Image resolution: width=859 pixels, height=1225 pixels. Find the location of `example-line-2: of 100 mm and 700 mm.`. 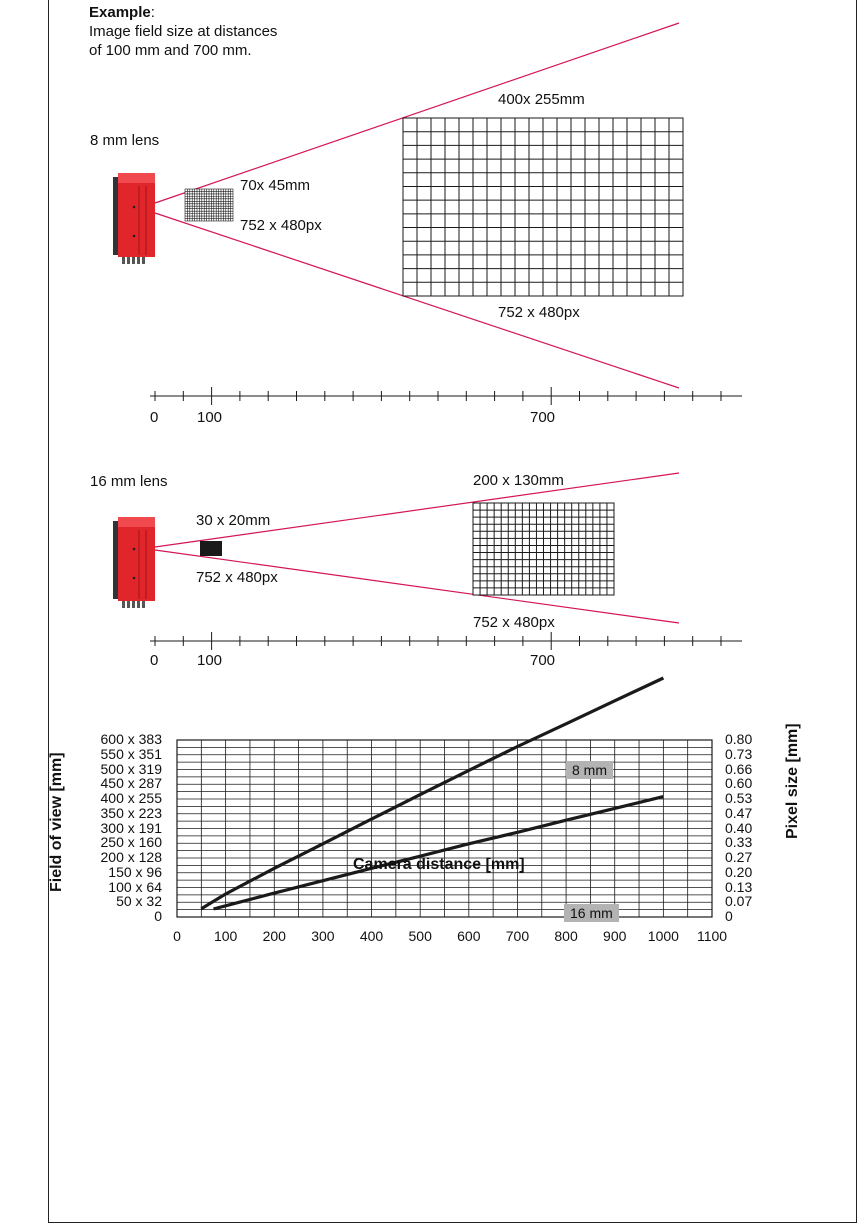

example-line-2: of 100 mm and 700 mm. is located at coordinates (170, 50).